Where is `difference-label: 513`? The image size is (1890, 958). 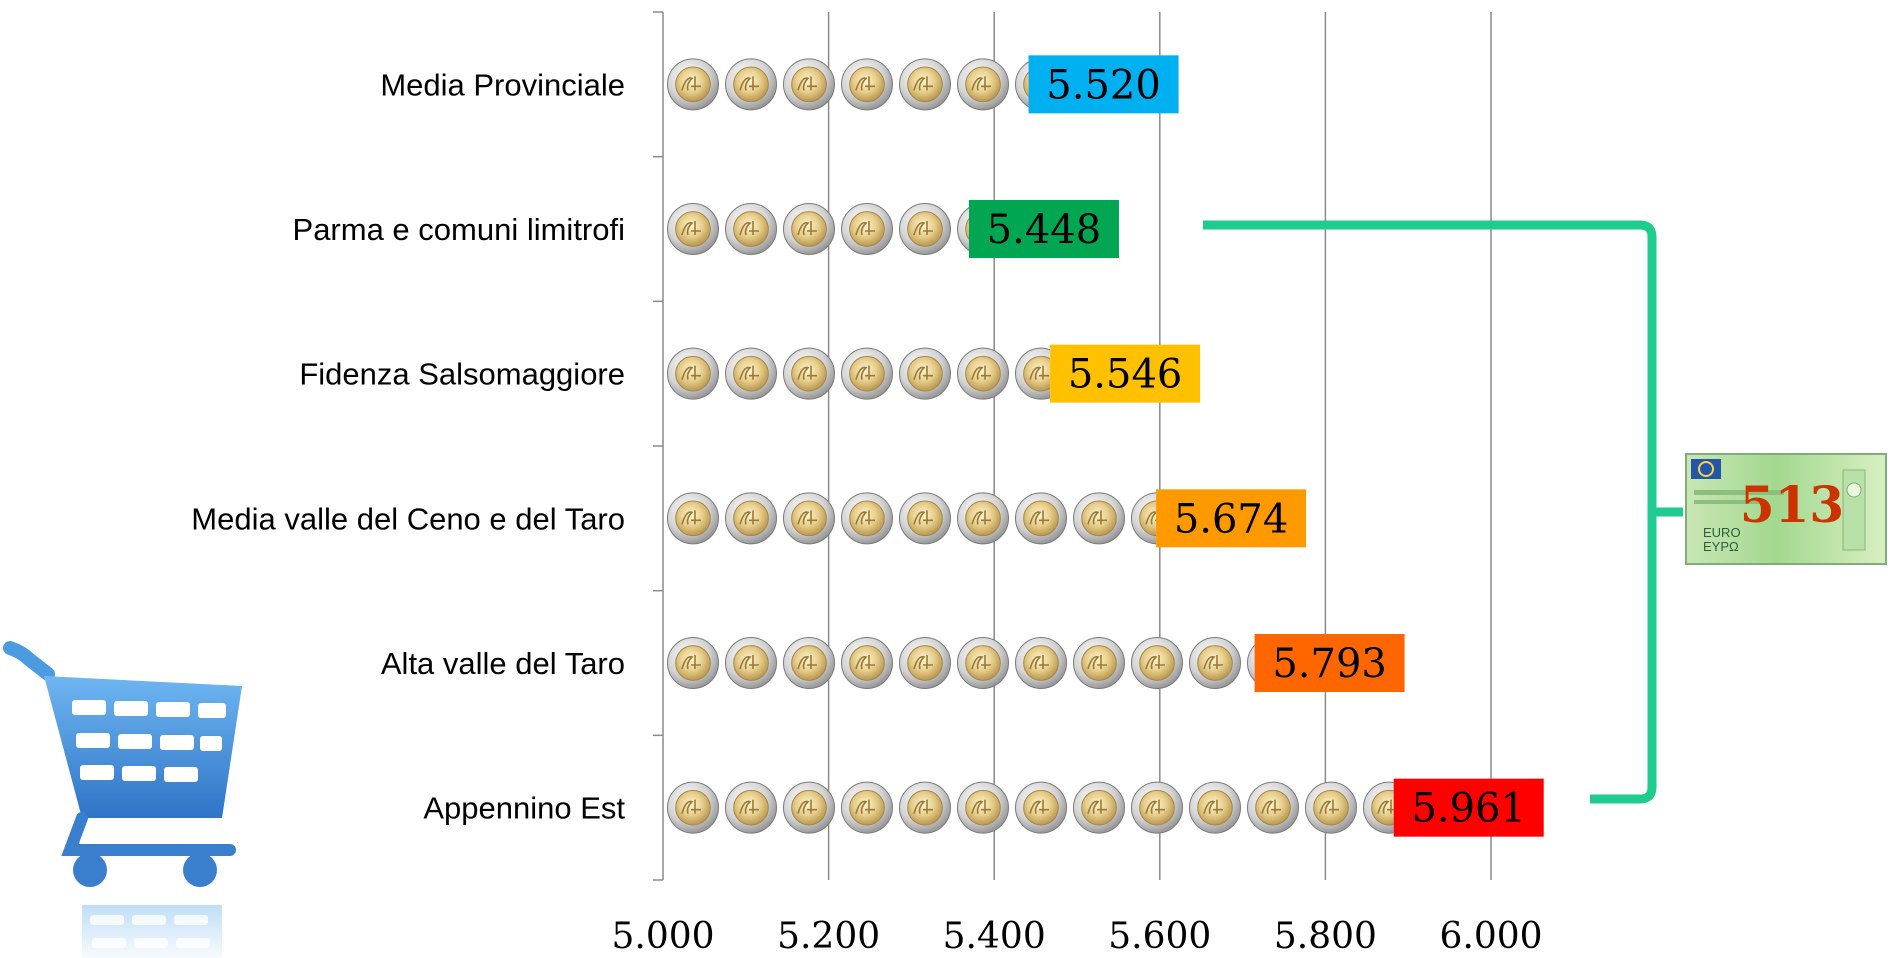 difference-label: 513 is located at coordinates (1792, 504).